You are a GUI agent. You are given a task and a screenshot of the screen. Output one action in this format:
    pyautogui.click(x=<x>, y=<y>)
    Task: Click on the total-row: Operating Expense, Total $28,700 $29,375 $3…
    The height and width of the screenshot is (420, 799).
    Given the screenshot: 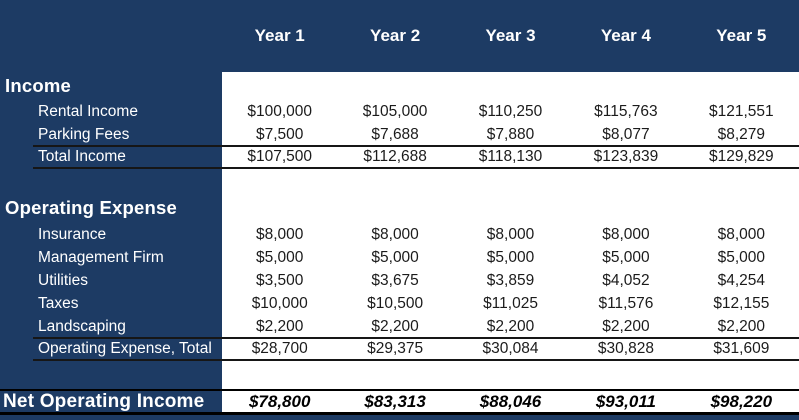 What is the action you would take?
    pyautogui.click(x=399, y=349)
    